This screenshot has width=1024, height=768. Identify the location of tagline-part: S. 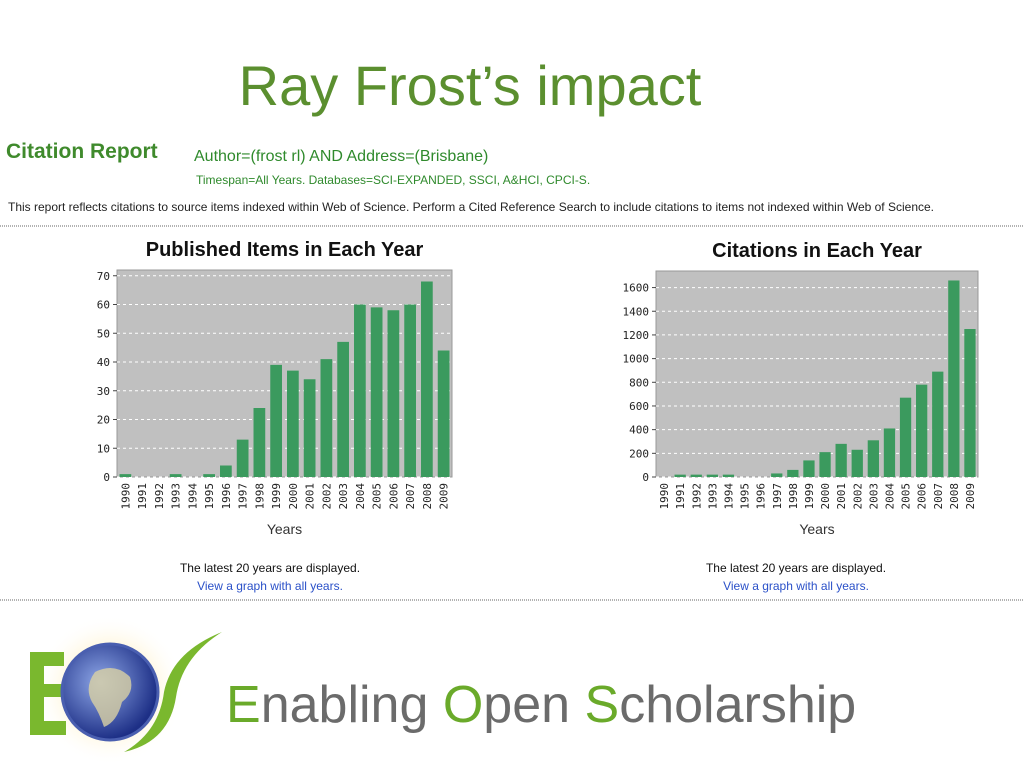
(602, 705).